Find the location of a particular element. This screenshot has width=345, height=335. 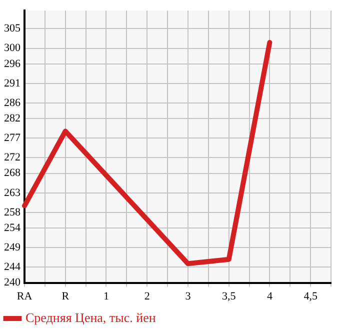

x-tick-label: 4,5 is located at coordinates (311, 296).